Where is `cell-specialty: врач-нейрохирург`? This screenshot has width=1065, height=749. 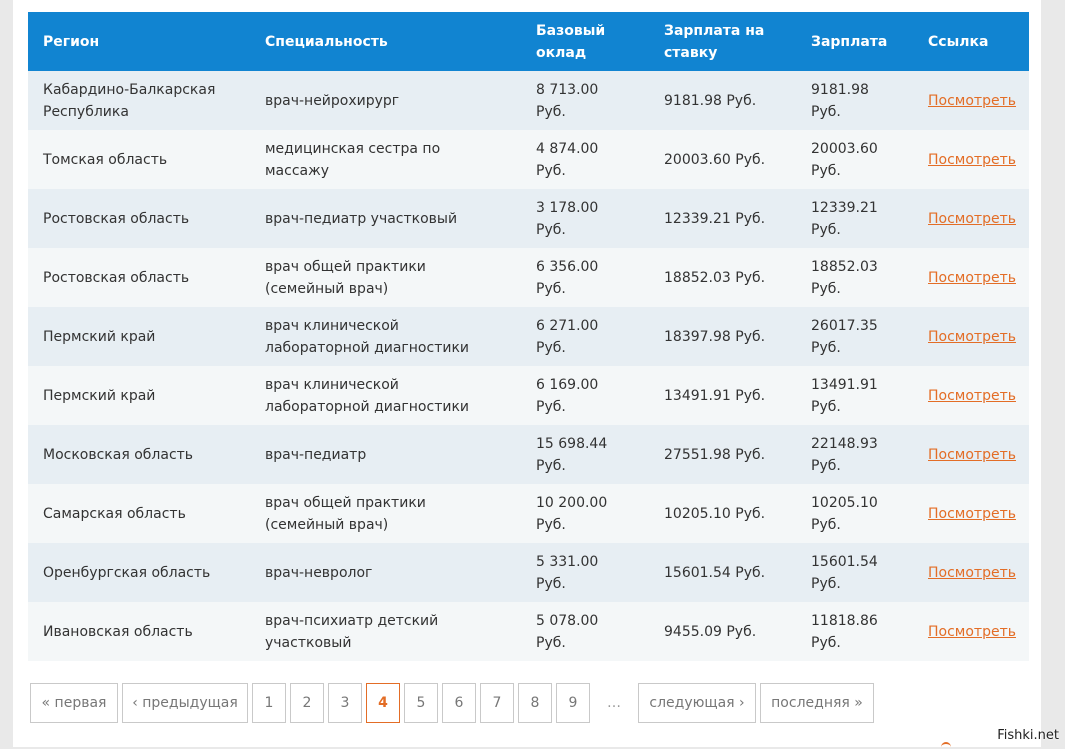 cell-specialty: врач-нейрохирург is located at coordinates (385, 100).